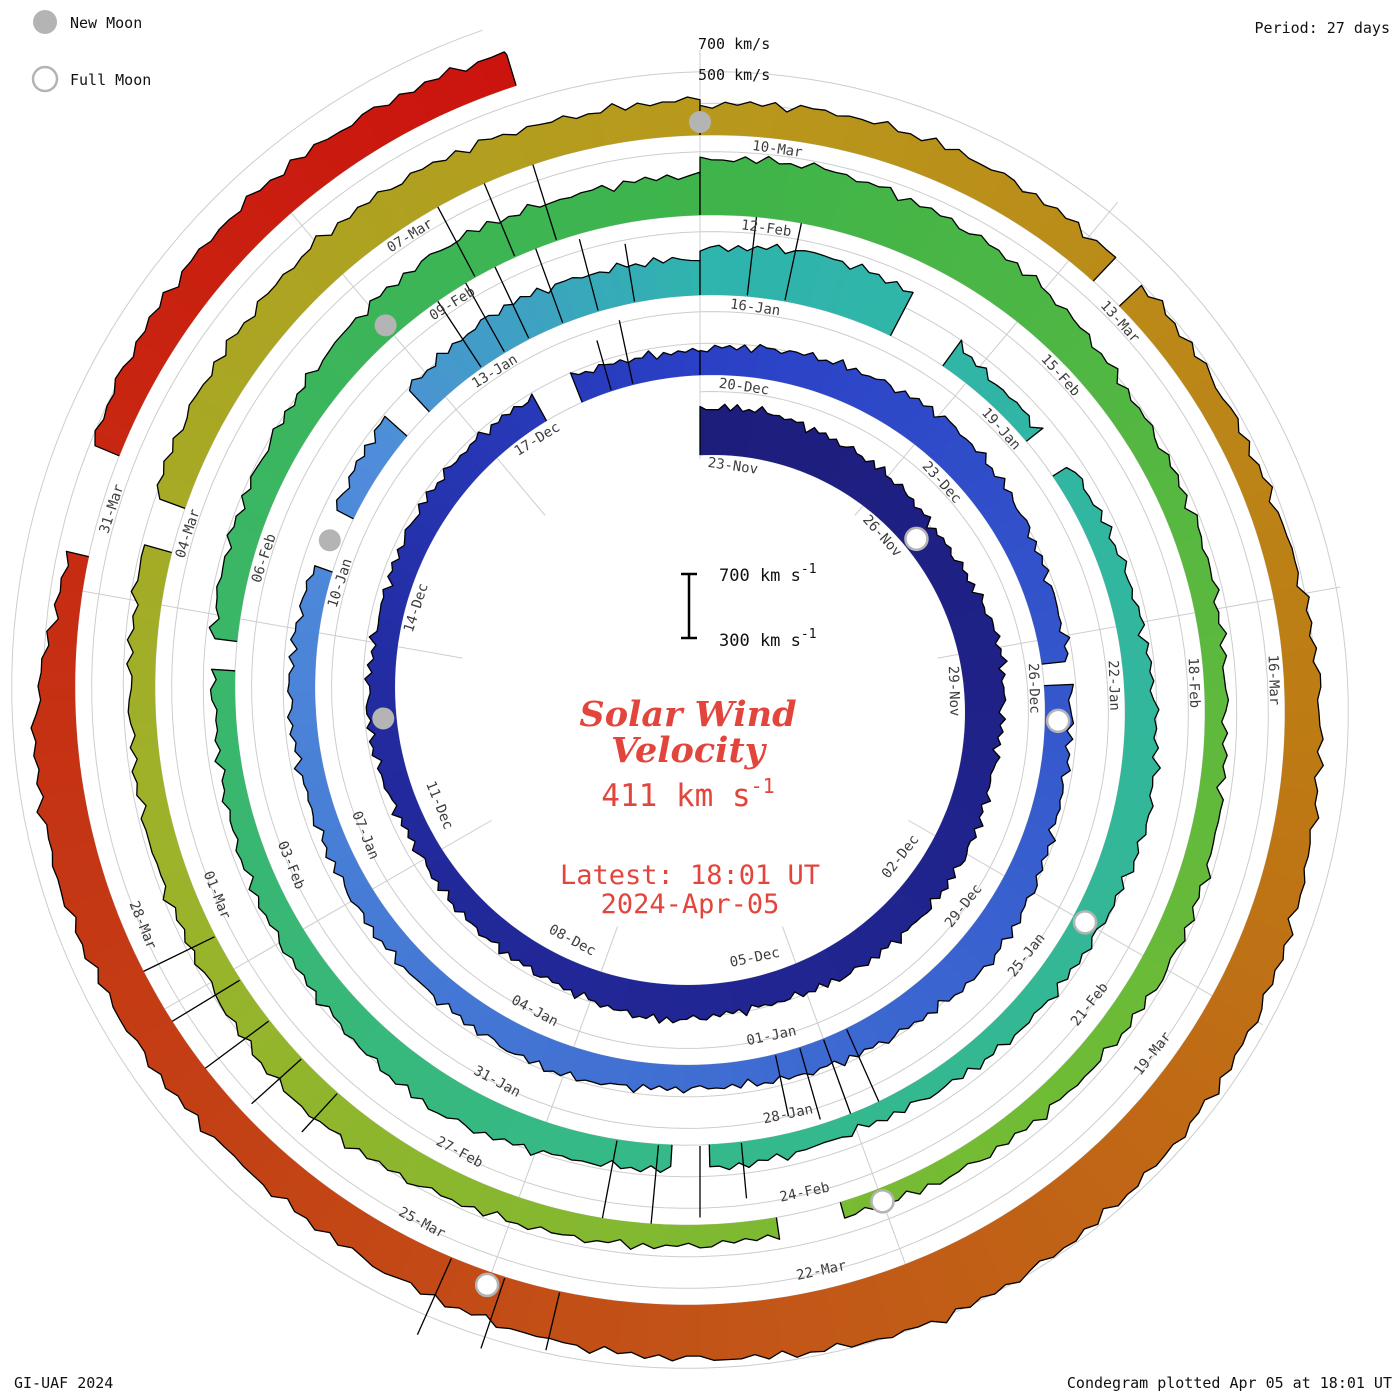 The image size is (1400, 1400). Describe the element at coordinates (744, 387) in the screenshot. I see `date-label: 20-Dec` at that location.